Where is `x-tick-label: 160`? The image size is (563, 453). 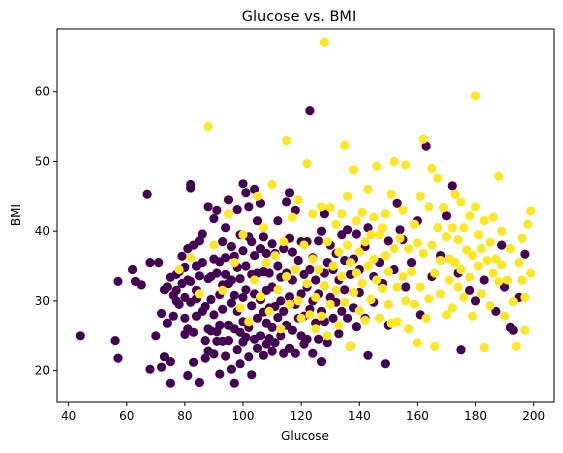 x-tick-label: 160 is located at coordinates (417, 416).